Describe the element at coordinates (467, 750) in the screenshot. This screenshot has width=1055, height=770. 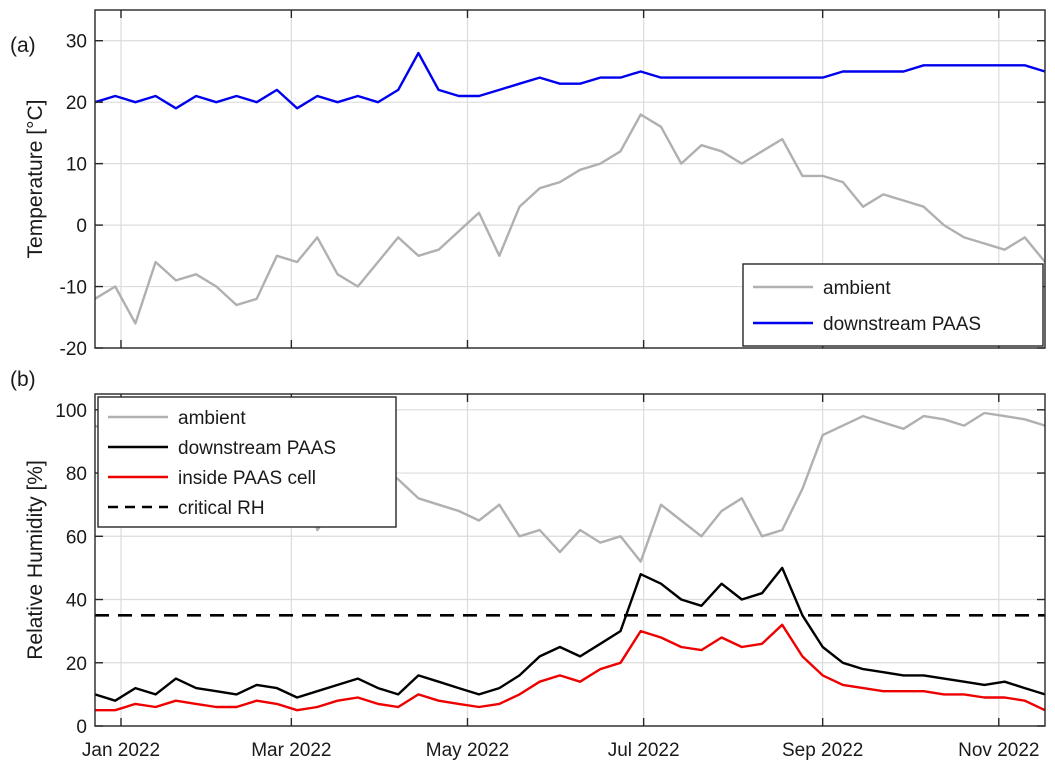
I see `x-tick-label: May 2022` at that location.